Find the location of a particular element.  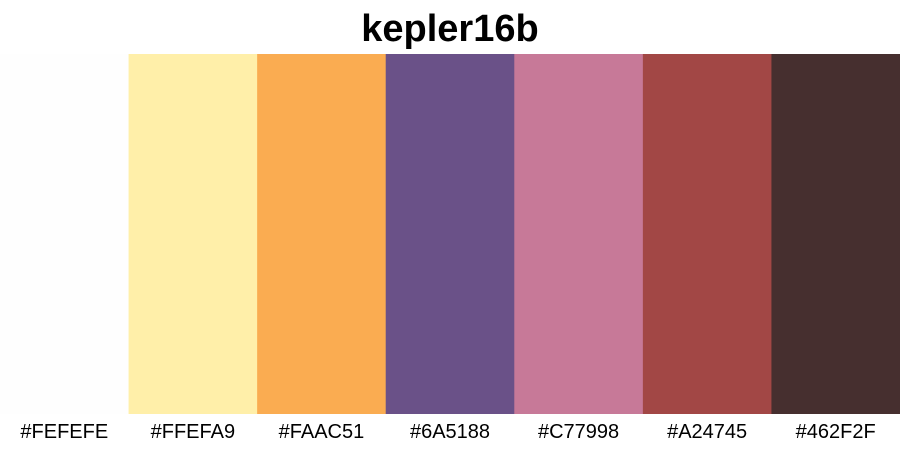

swatch-label-5: #C77998 is located at coordinates (578, 432).